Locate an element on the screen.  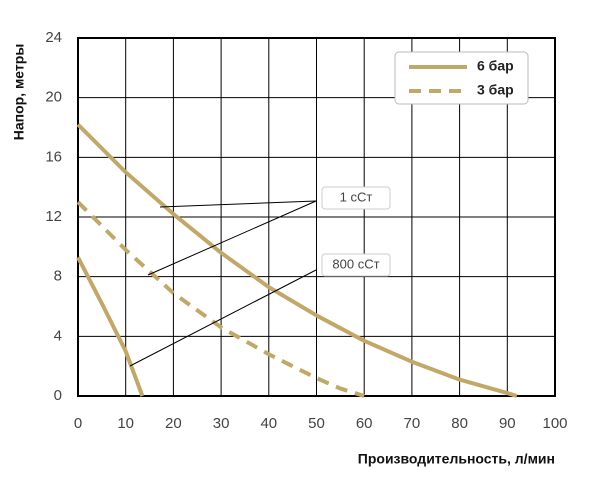
x-tick-label: 0 is located at coordinates (78, 423).